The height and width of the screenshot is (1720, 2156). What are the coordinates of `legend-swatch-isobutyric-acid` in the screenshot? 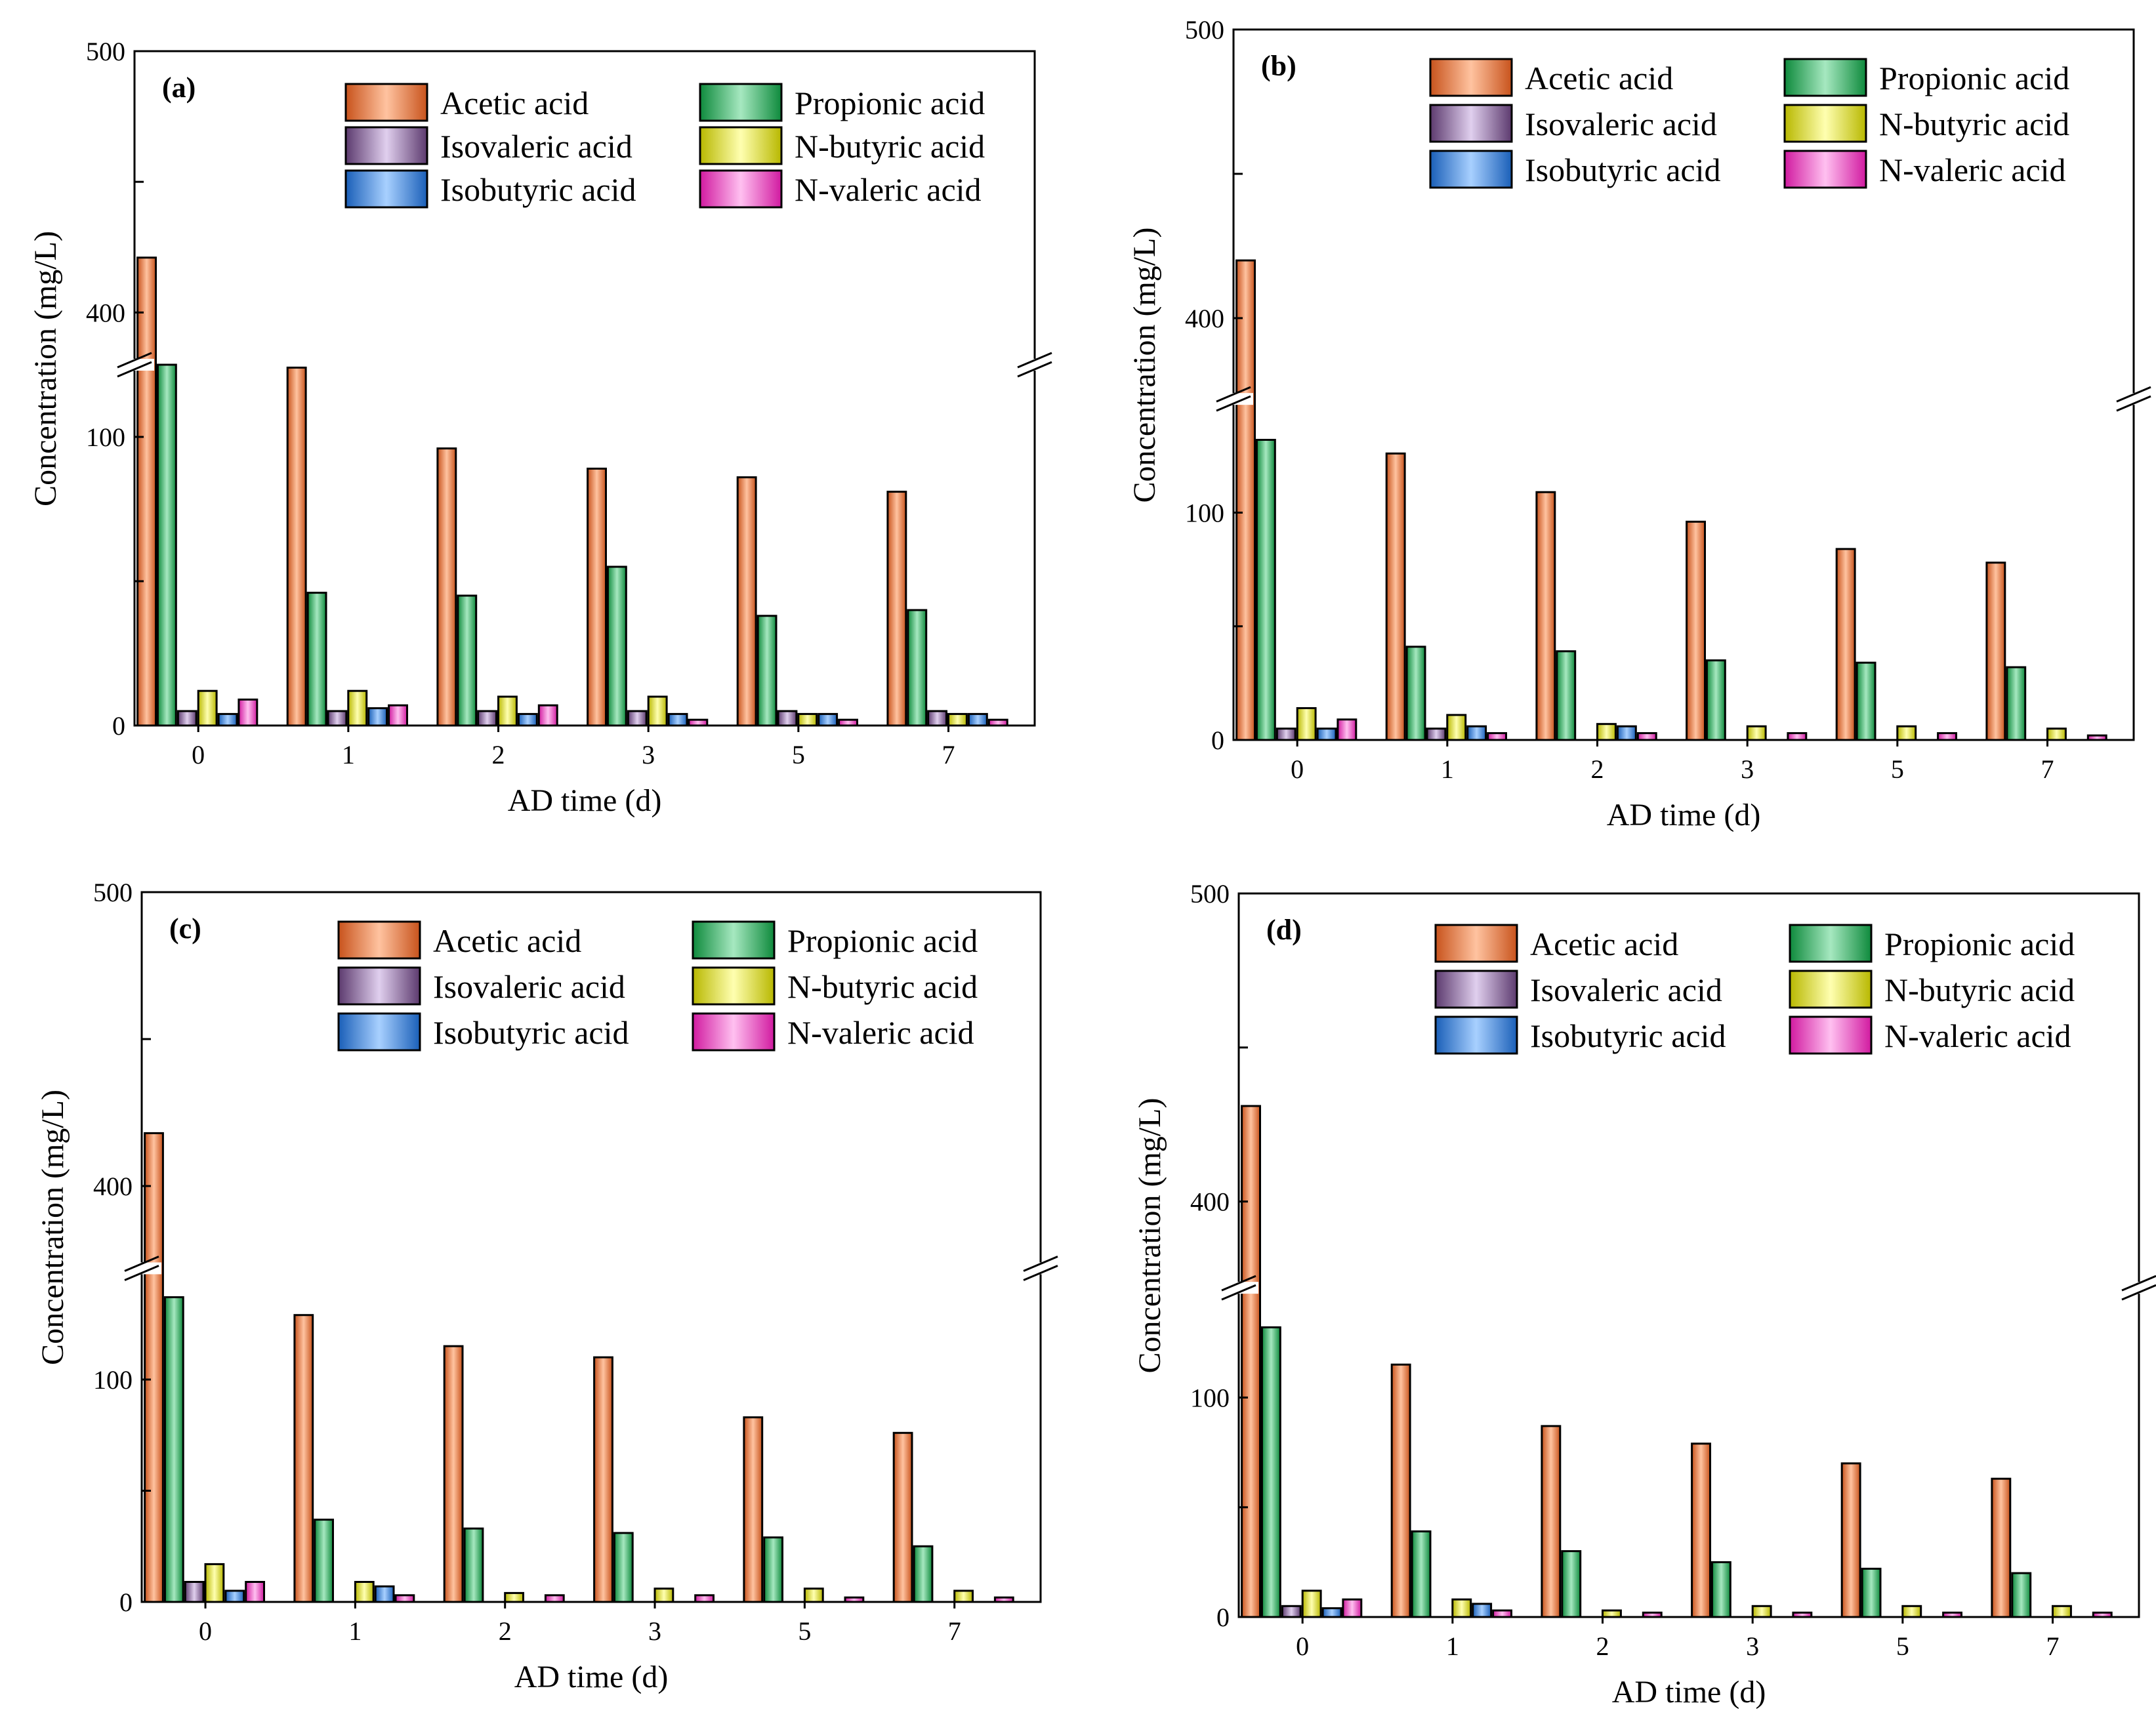 It's located at (1471, 169).